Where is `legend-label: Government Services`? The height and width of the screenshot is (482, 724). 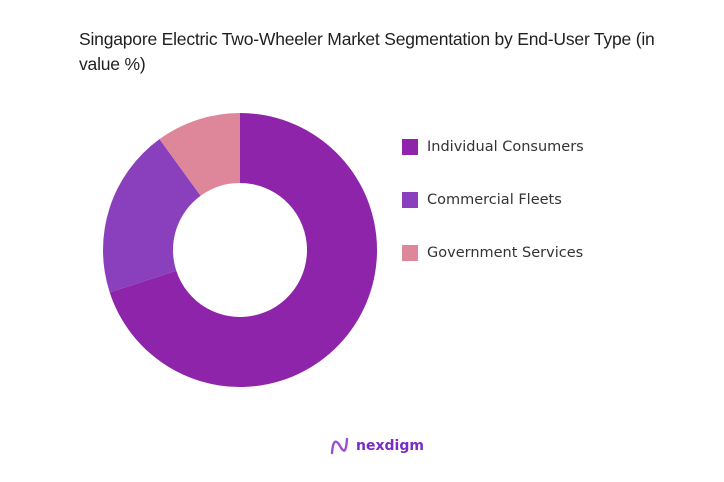 legend-label: Government Services is located at coordinates (505, 253).